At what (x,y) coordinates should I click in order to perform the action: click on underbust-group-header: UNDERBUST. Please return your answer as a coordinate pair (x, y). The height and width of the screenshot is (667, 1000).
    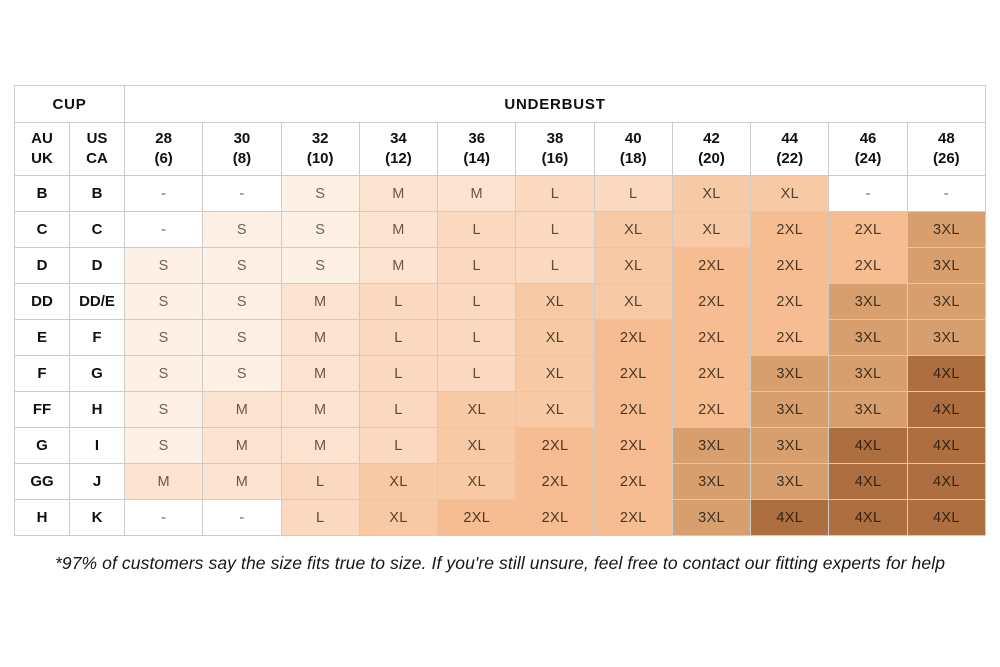
    Looking at the image, I should click on (555, 104).